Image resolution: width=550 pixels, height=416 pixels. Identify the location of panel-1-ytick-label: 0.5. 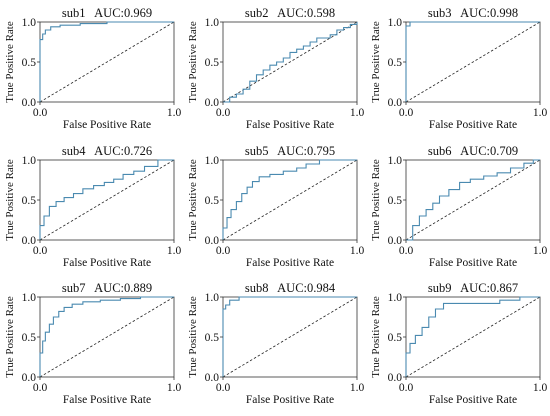
(29, 63).